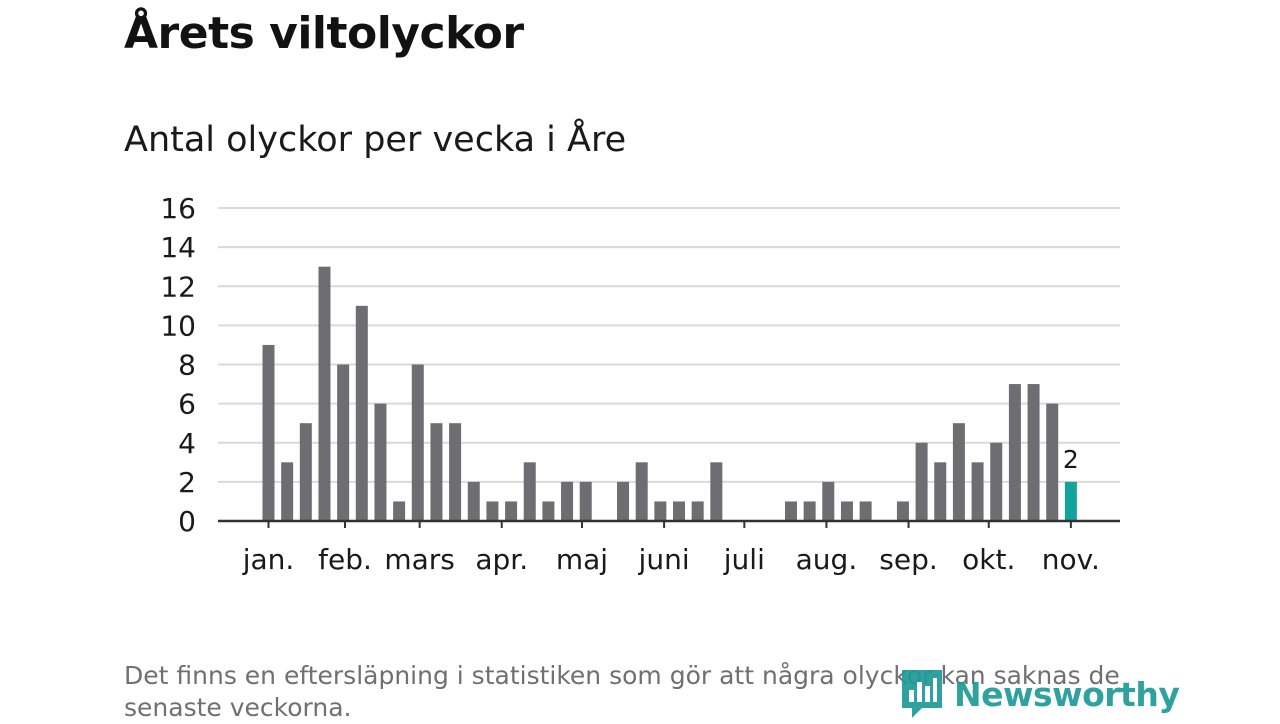 The height and width of the screenshot is (724, 1280). What do you see at coordinates (178, 247) in the screenshot?
I see `y-tick-label: 14` at bounding box center [178, 247].